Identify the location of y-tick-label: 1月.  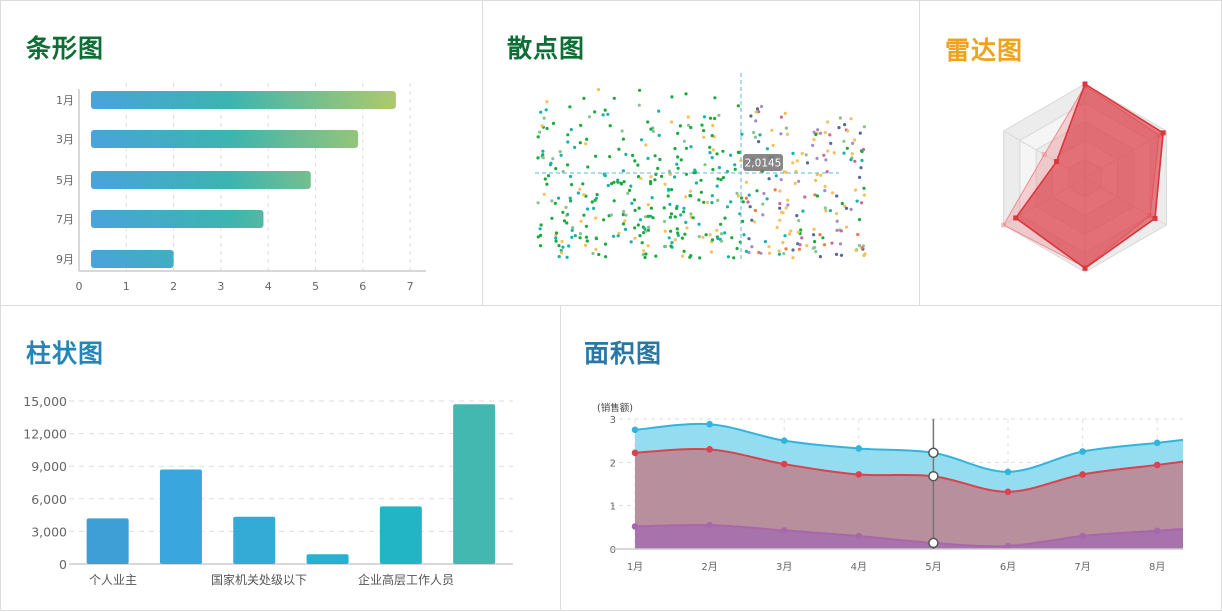
(65, 100).